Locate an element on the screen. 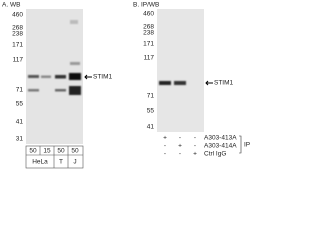  row-label: A303-413A is located at coordinates (220, 138).